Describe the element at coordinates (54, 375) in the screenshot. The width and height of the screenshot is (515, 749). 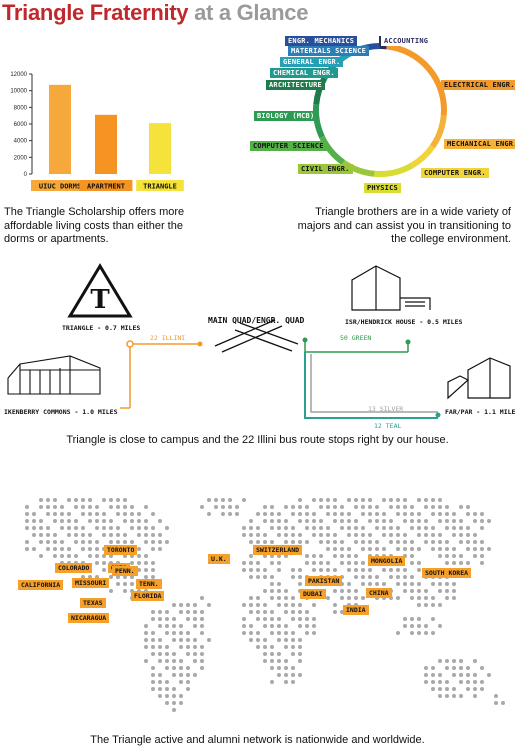
I see `ikenberry-building-icon` at that location.